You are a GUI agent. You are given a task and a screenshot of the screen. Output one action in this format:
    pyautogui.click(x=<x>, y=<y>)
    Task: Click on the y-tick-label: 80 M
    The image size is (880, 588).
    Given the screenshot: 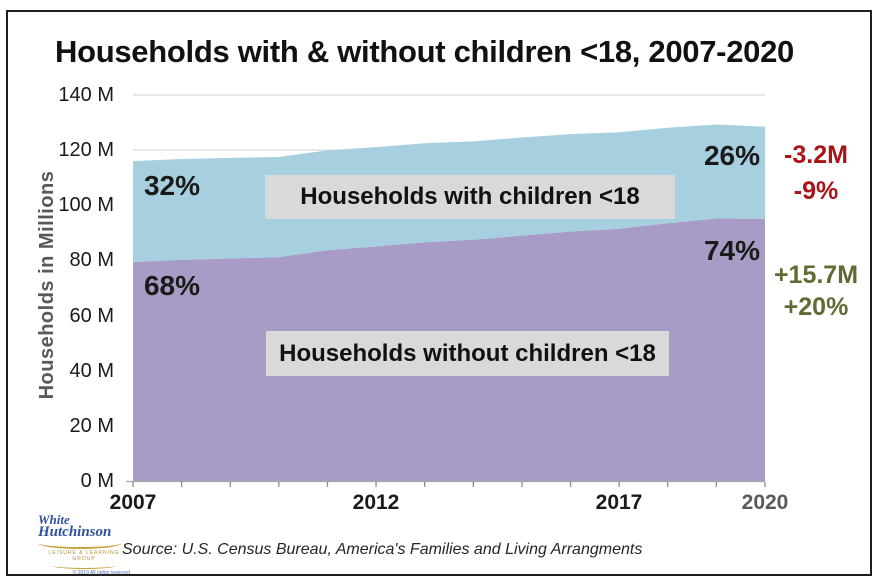 What is the action you would take?
    pyautogui.click(x=91, y=260)
    